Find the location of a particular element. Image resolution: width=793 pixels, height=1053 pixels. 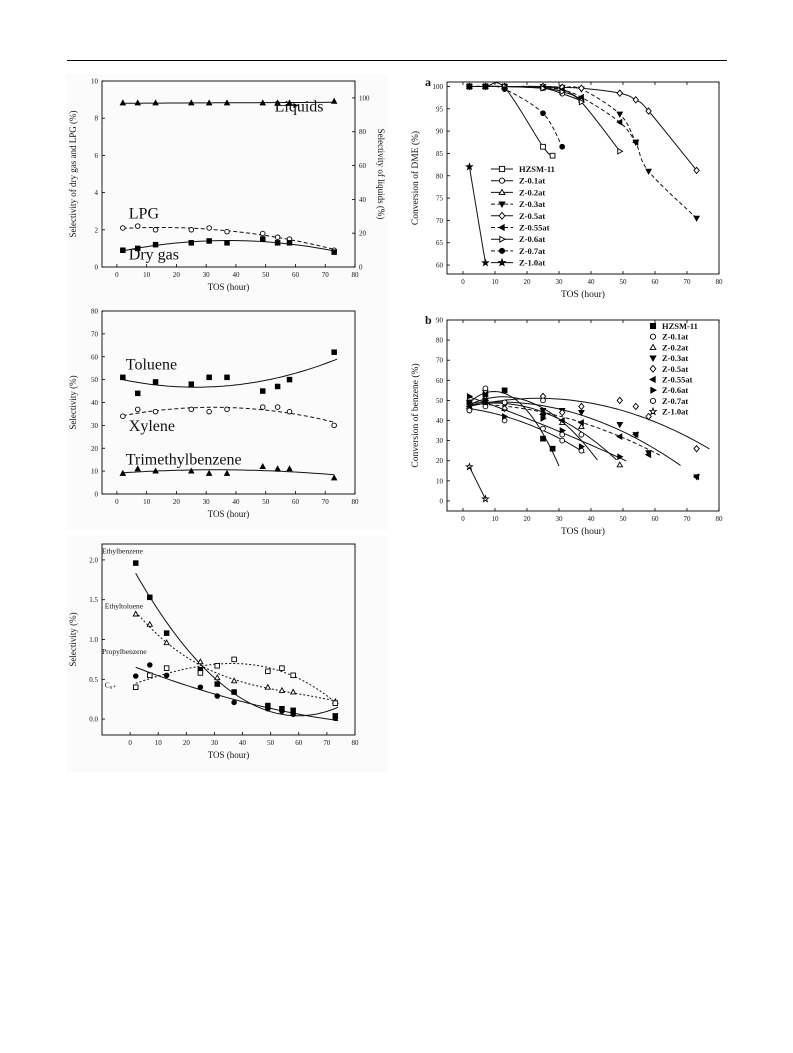

legend-label: Z-0.7at is located at coordinates (532, 251).